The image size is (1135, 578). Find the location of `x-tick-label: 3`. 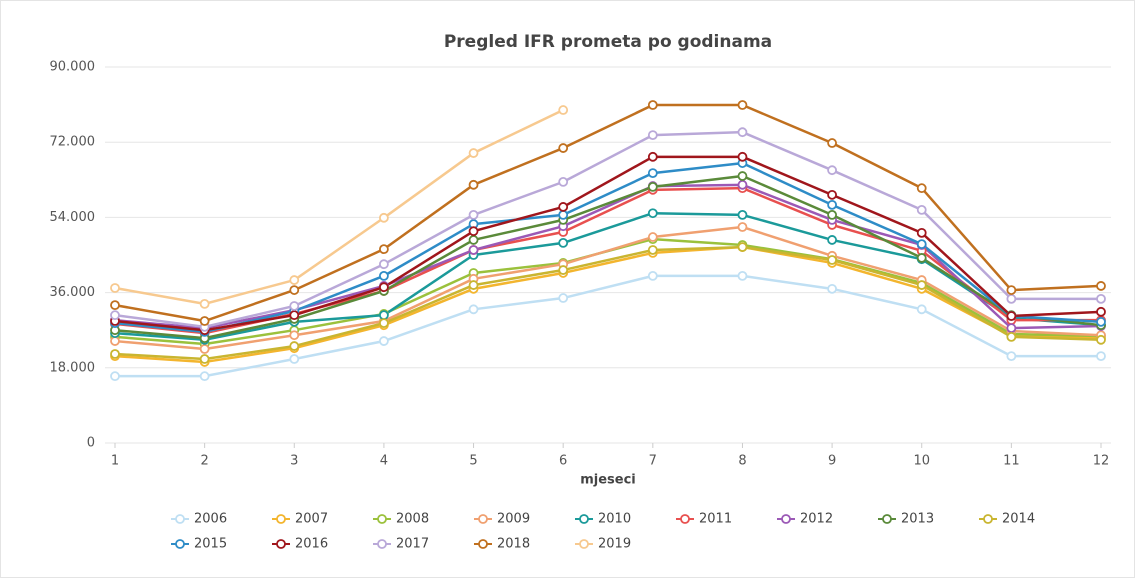

x-tick-label: 3 is located at coordinates (294, 461).